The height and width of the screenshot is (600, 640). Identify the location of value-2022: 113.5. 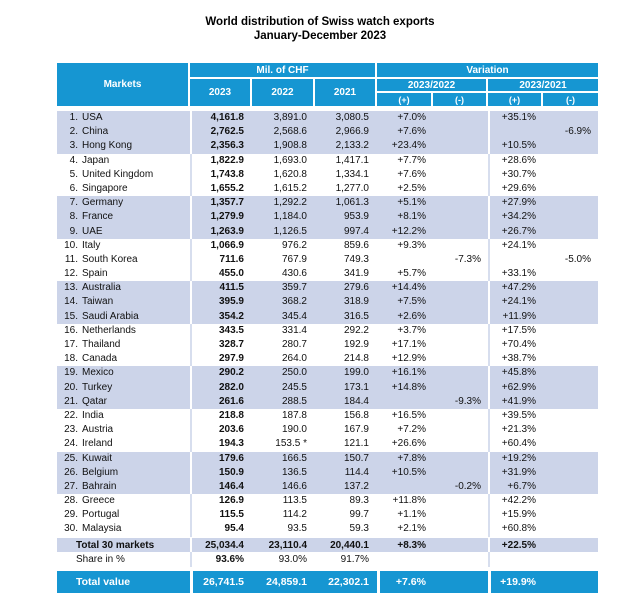
(294, 501).